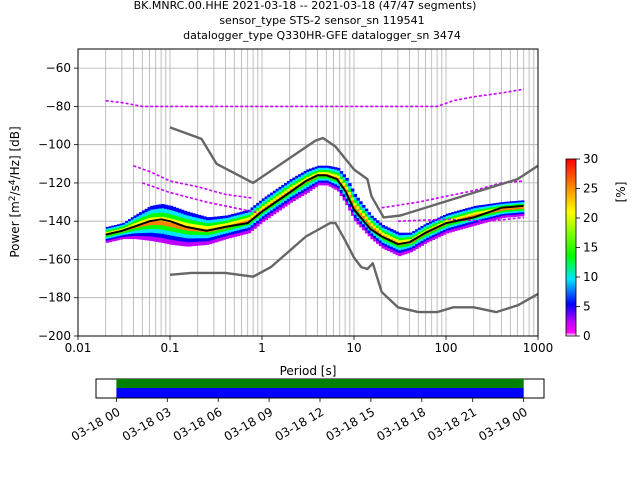 Image resolution: width=640 pixels, height=480 pixels. Describe the element at coordinates (198, 424) in the screenshot. I see `timeline-tick-label: 03-18 06` at that location.